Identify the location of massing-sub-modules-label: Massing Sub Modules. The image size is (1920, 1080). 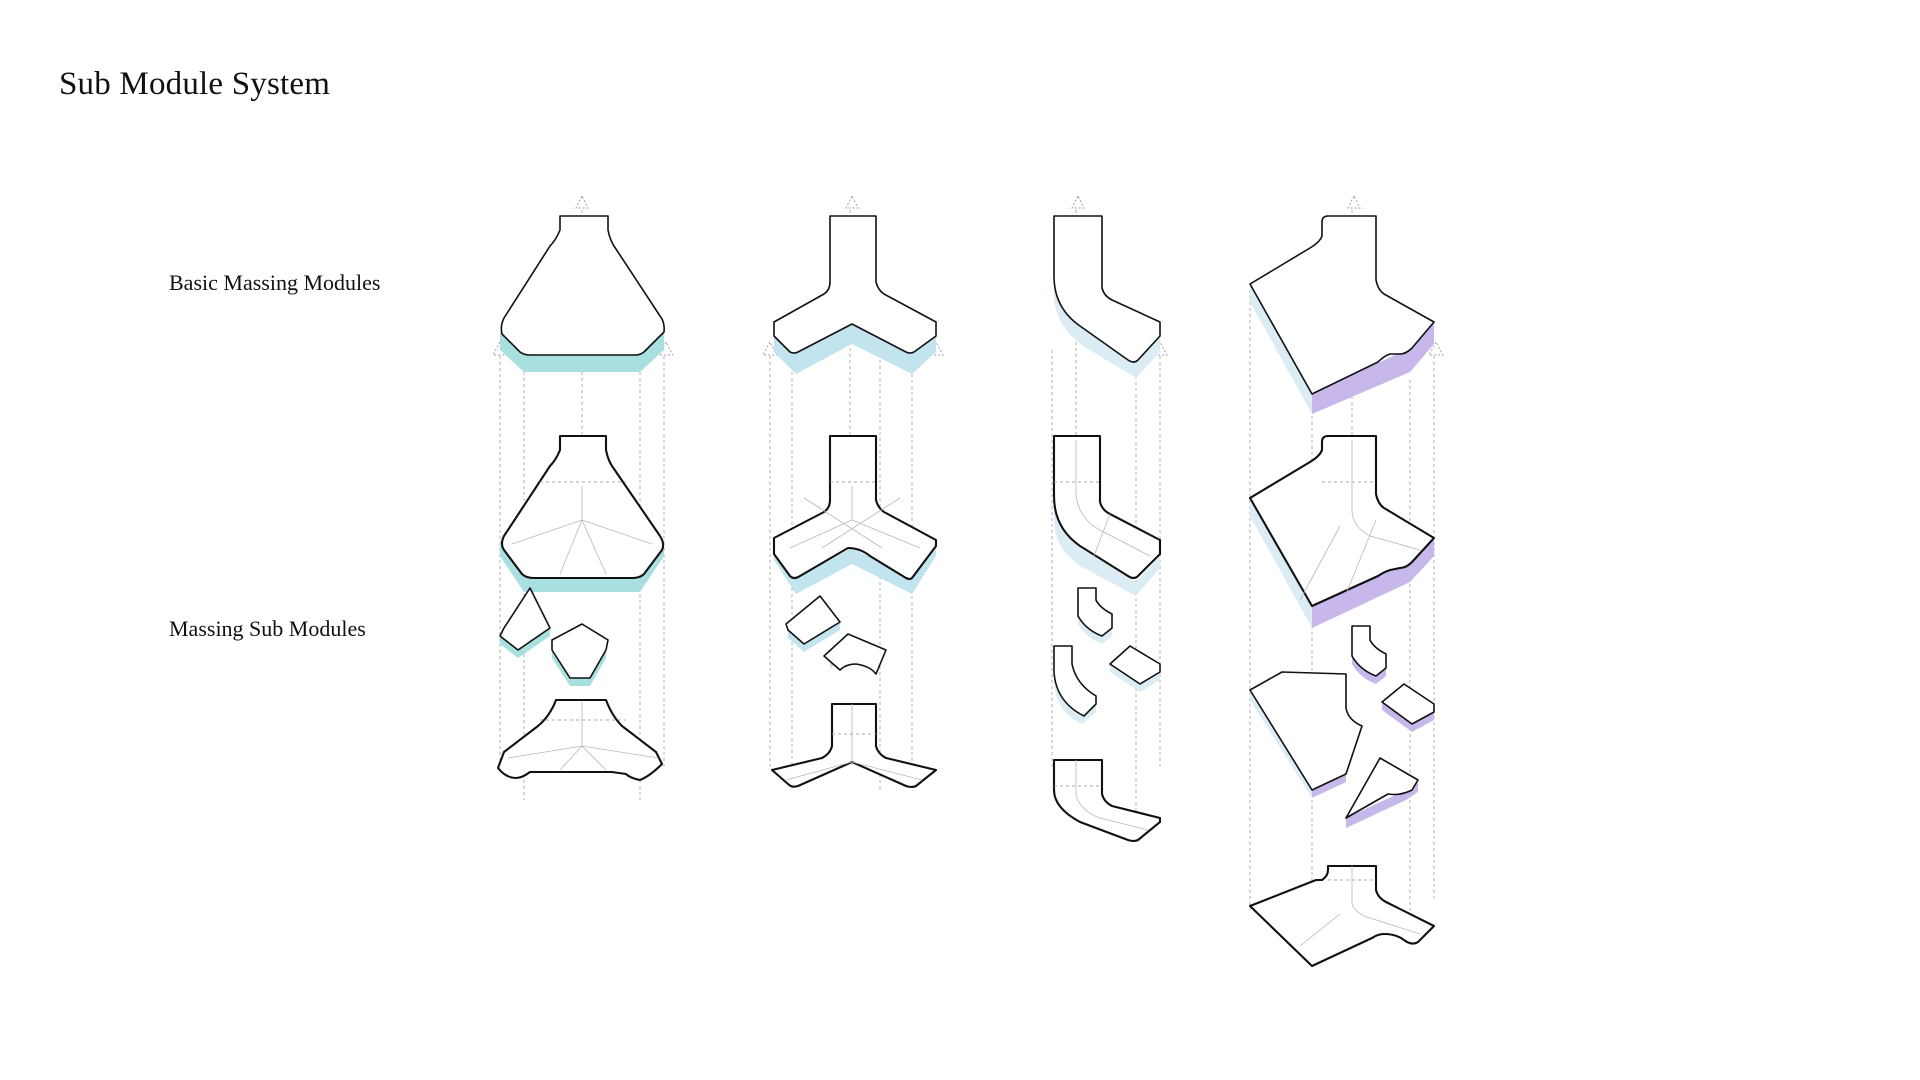
(267, 628).